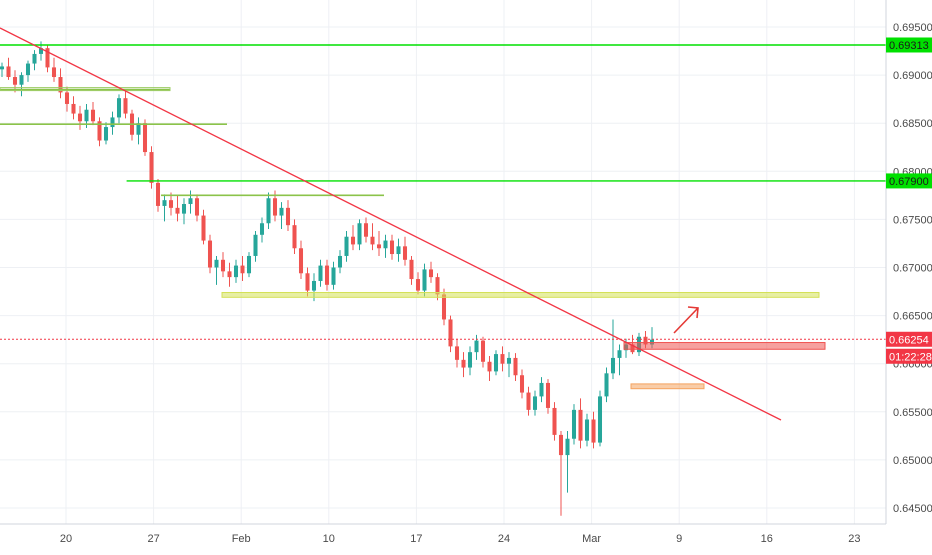 The width and height of the screenshot is (932, 555). I want to click on y-tick-label: 0.68500, so click(912, 124).